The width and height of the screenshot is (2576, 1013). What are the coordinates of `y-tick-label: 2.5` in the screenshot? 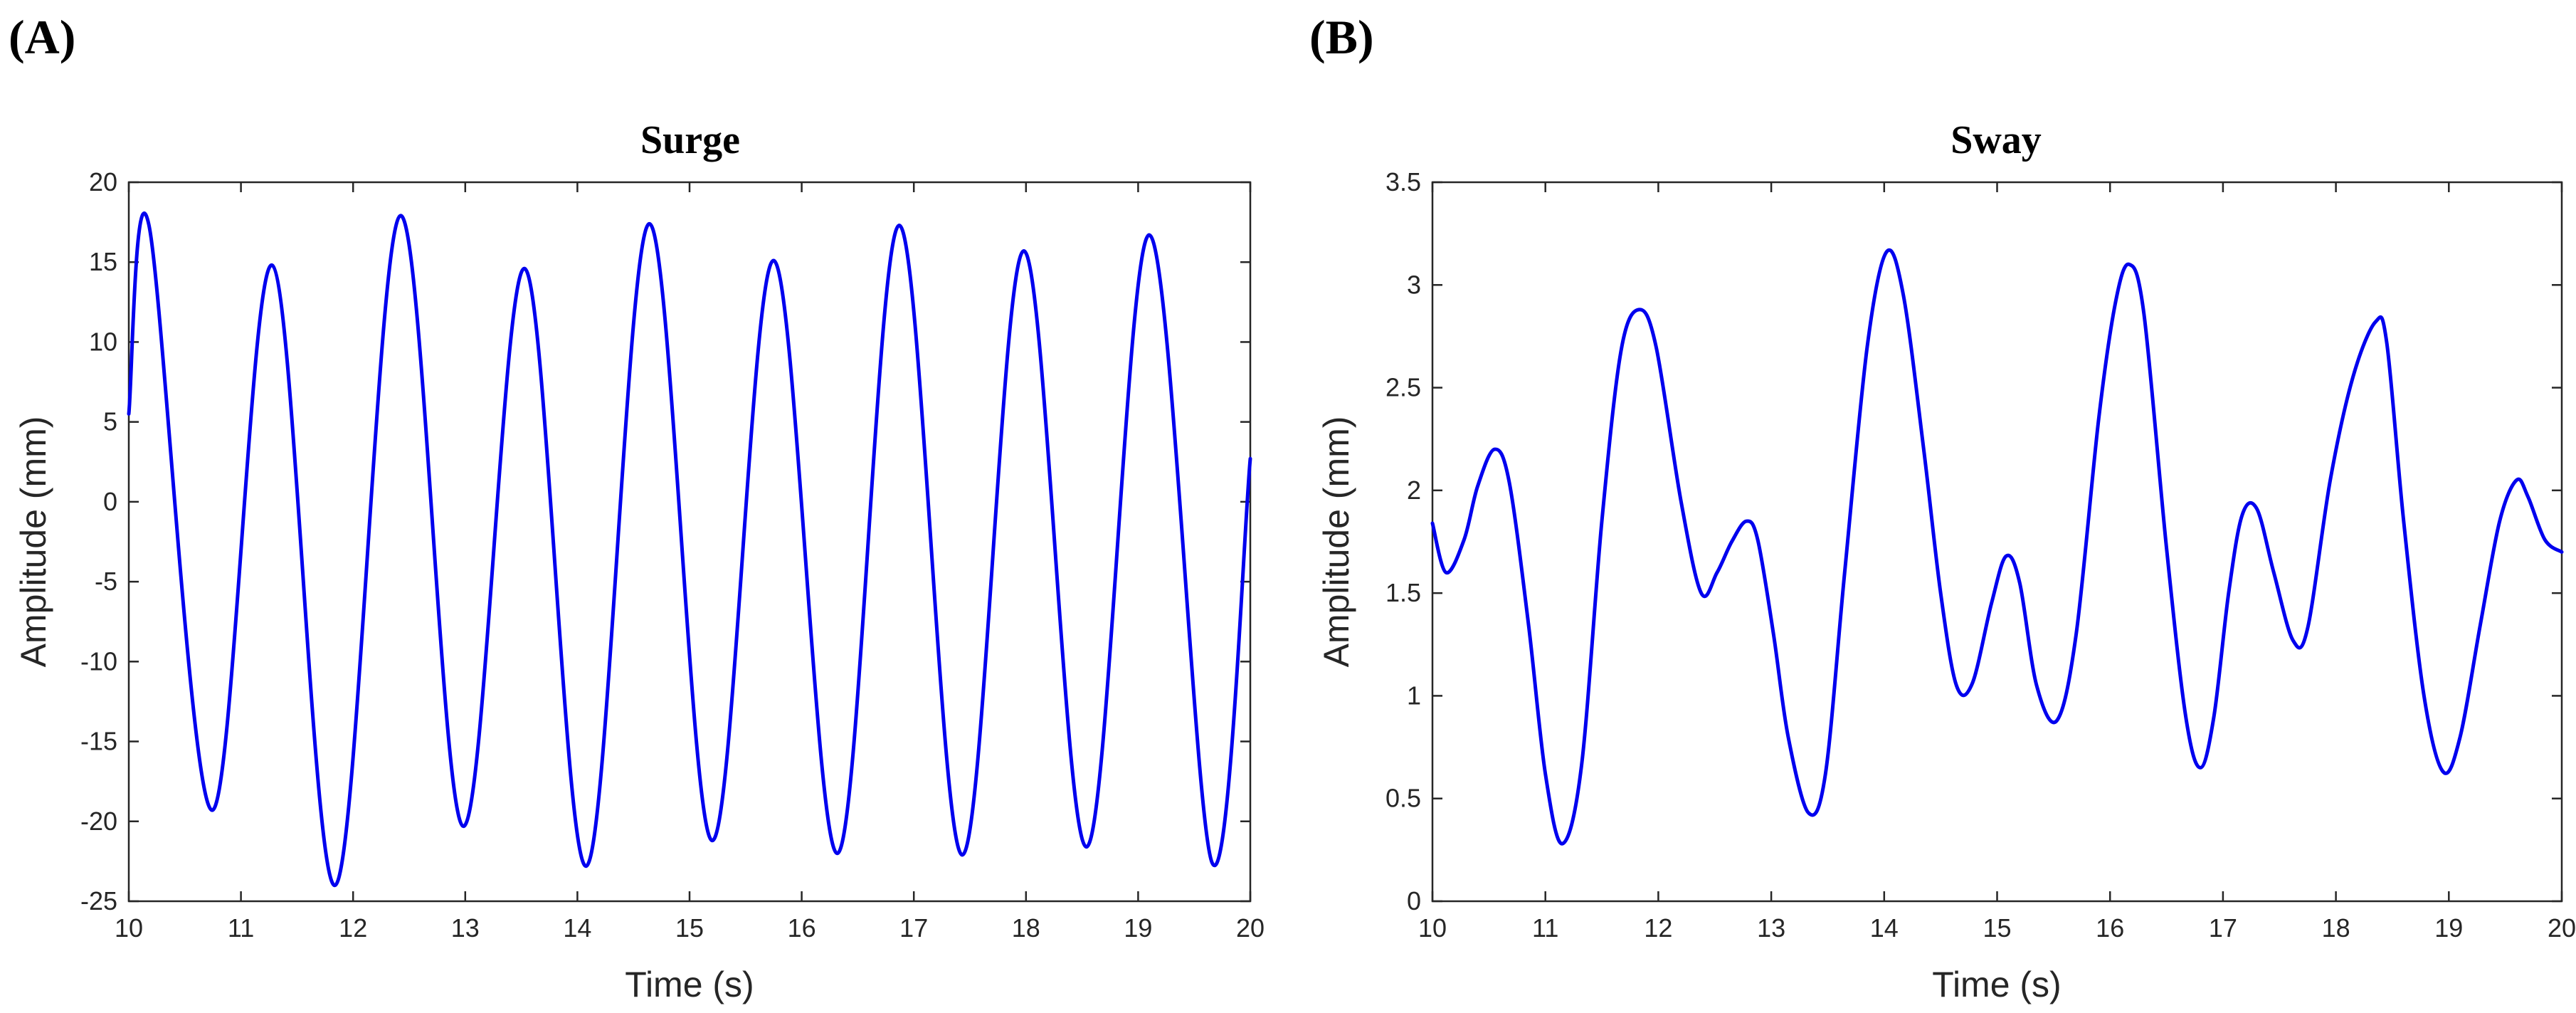 It's located at (1403, 387).